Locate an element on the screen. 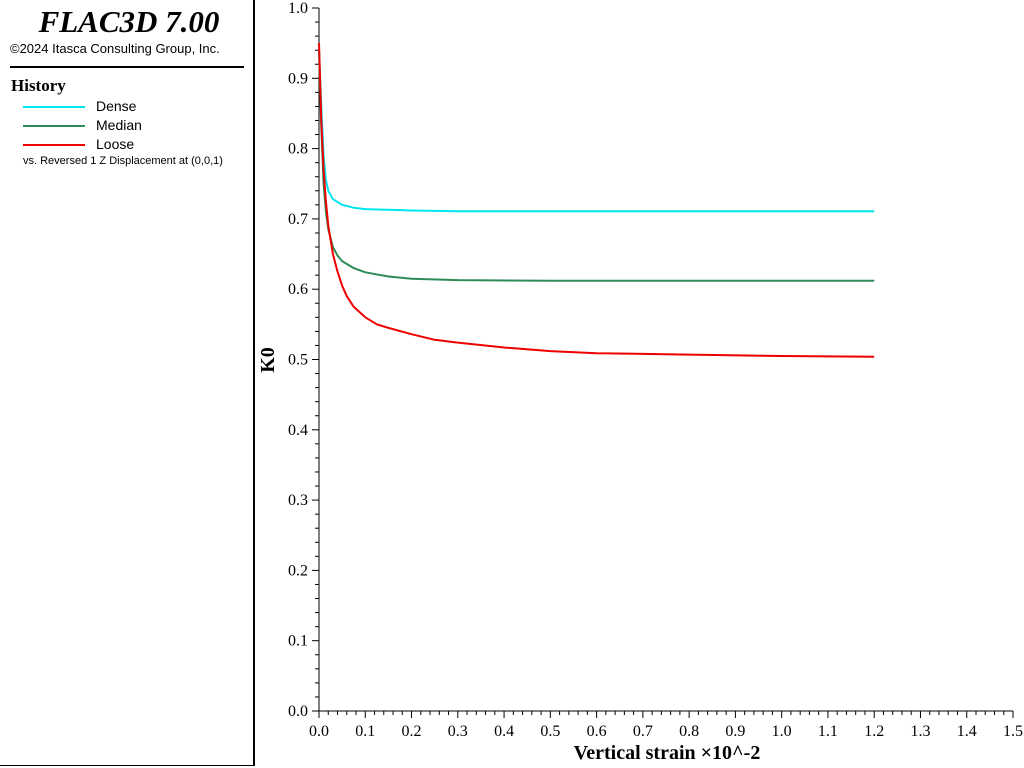 Image resolution: width=1024 pixels, height=768 pixels. x-tick-label: 0.9 is located at coordinates (735, 731).